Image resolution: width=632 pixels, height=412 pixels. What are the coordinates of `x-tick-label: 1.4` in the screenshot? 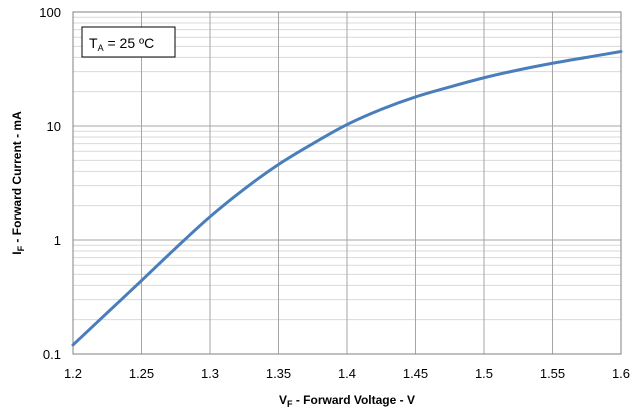 It's located at (347, 373).